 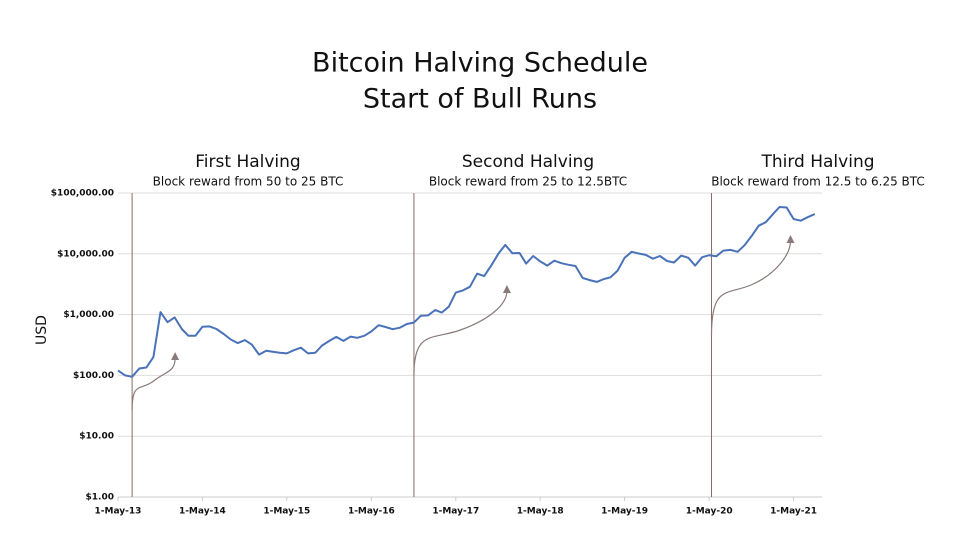 What do you see at coordinates (42, 330) in the screenshot?
I see `y-axis-label: USD` at bounding box center [42, 330].